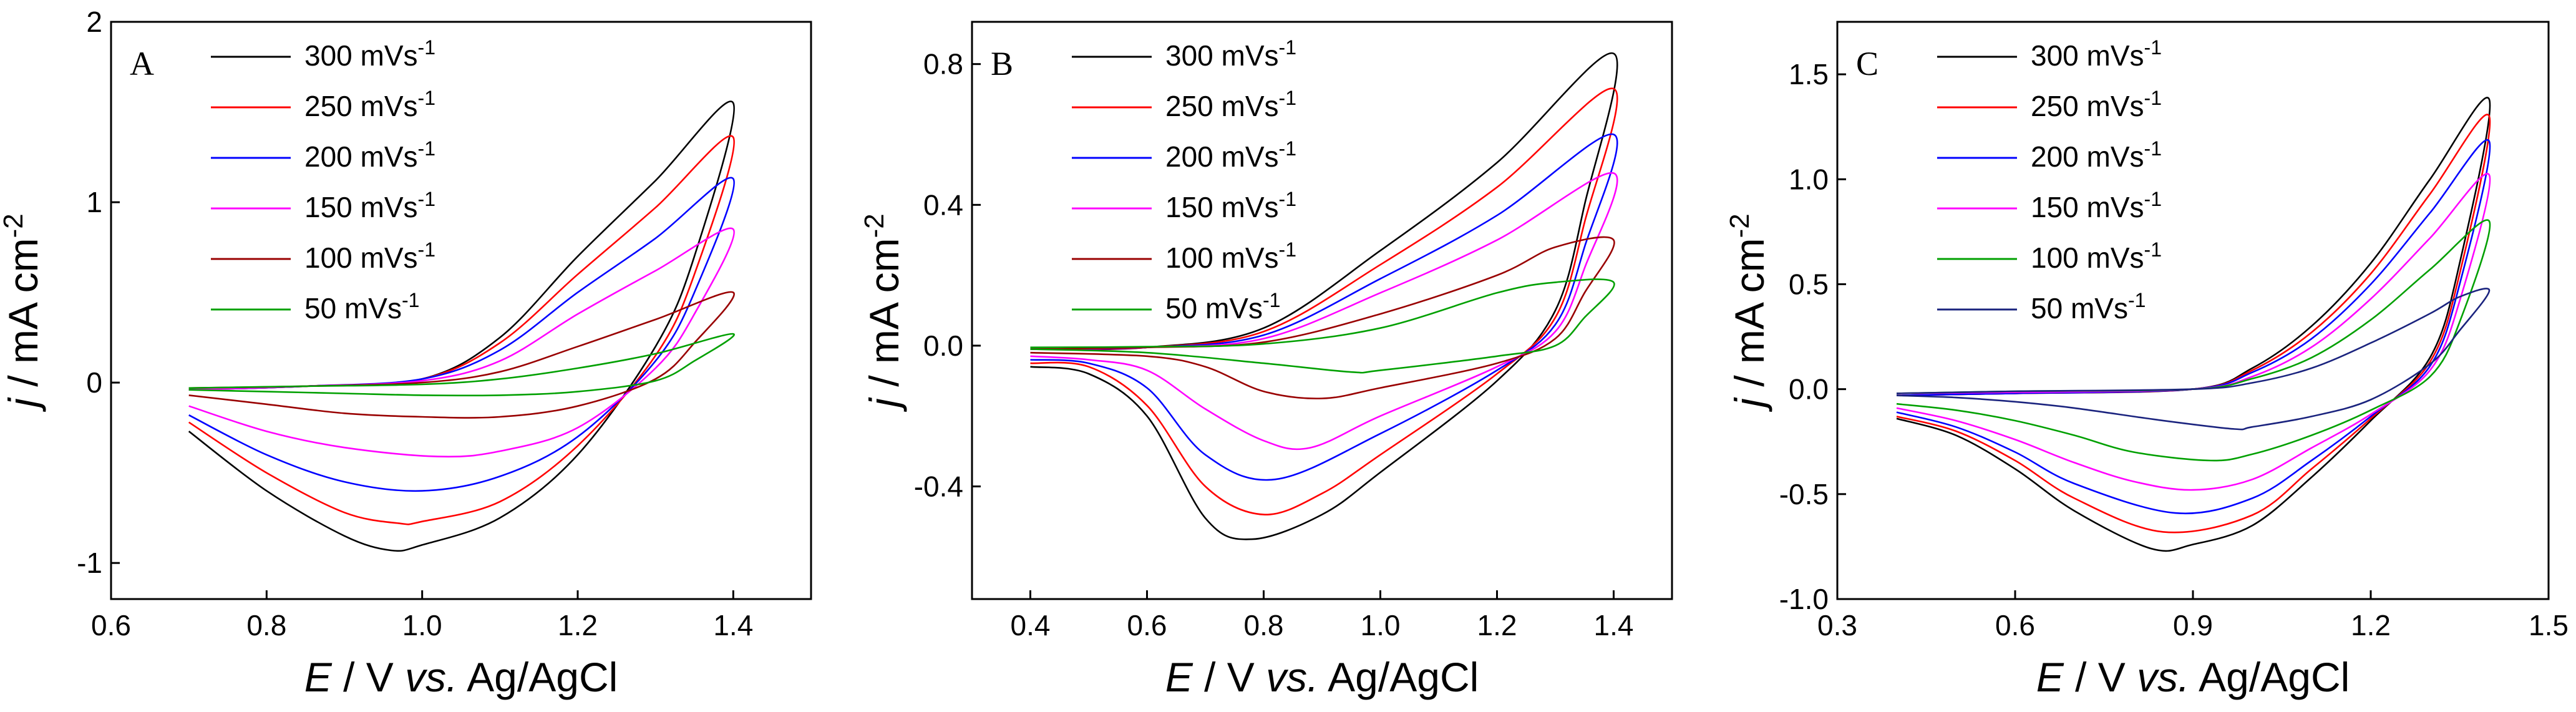 The width and height of the screenshot is (2576, 712). Describe the element at coordinates (2193, 625) in the screenshot. I see `x-tick-label: 0.9` at that location.